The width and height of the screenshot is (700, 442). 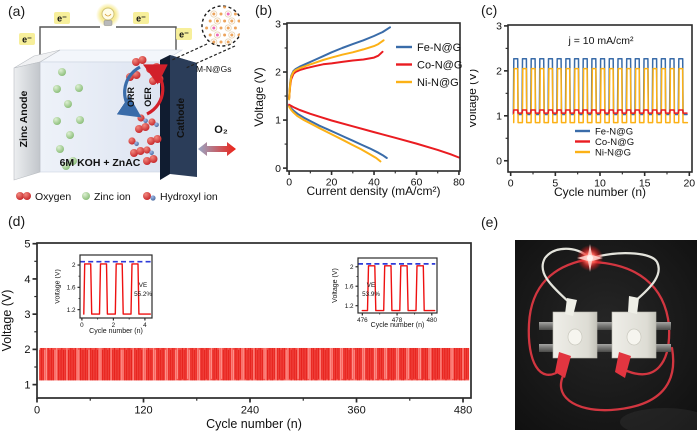 What do you see at coordinates (108, 15) in the screenshot?
I see `light-bulb-icon` at bounding box center [108, 15].